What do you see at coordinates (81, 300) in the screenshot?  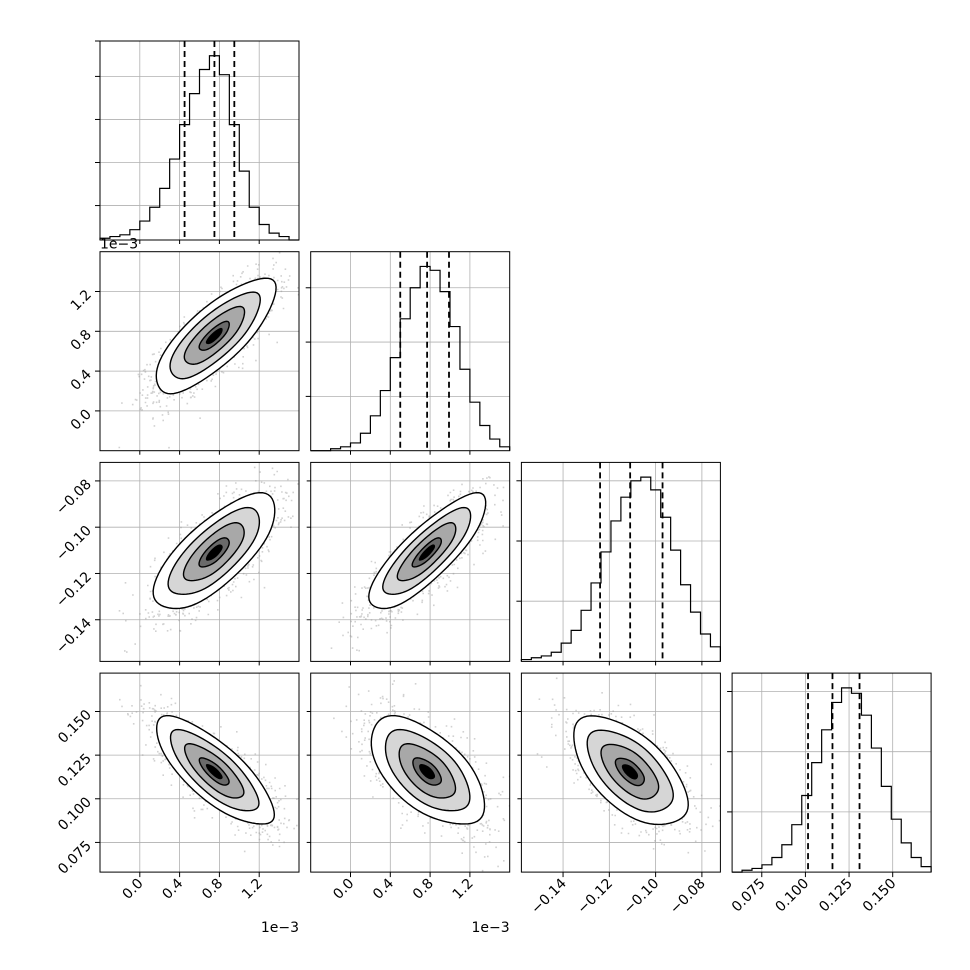 I see `y-tick-label: 1.2` at bounding box center [81, 300].